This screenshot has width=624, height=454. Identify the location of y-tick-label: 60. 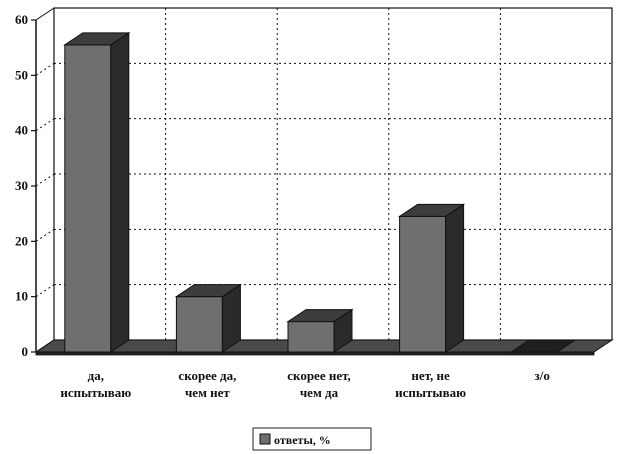
(21, 19).